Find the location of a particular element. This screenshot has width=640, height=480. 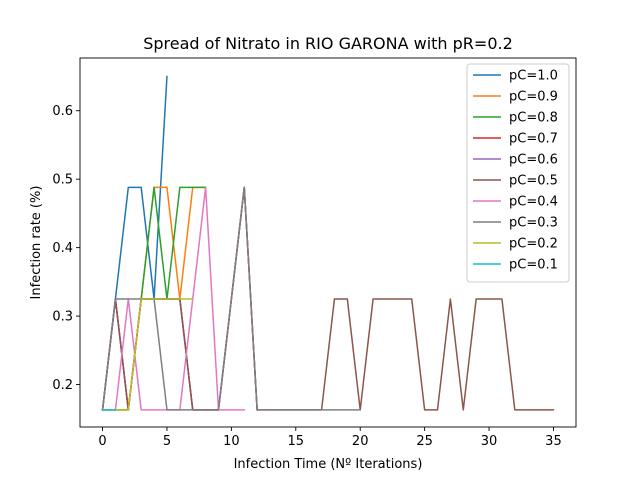

legend-label: pC=0.6 is located at coordinates (533, 160).